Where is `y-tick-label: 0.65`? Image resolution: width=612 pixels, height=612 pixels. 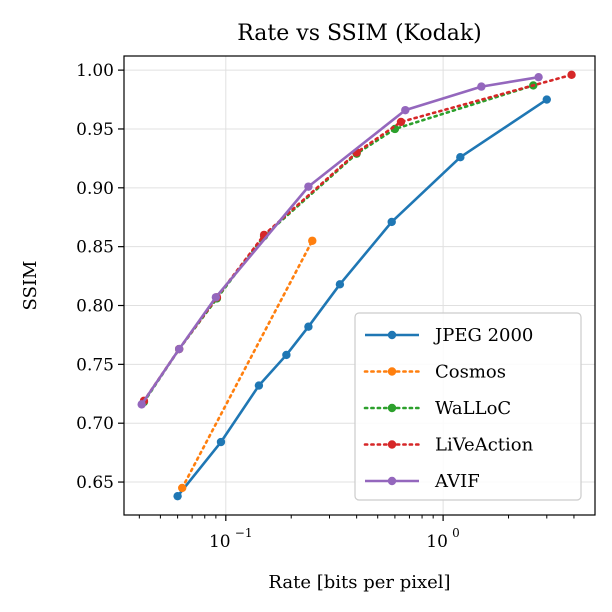
y-tick-label: 0.65 is located at coordinates (95, 483).